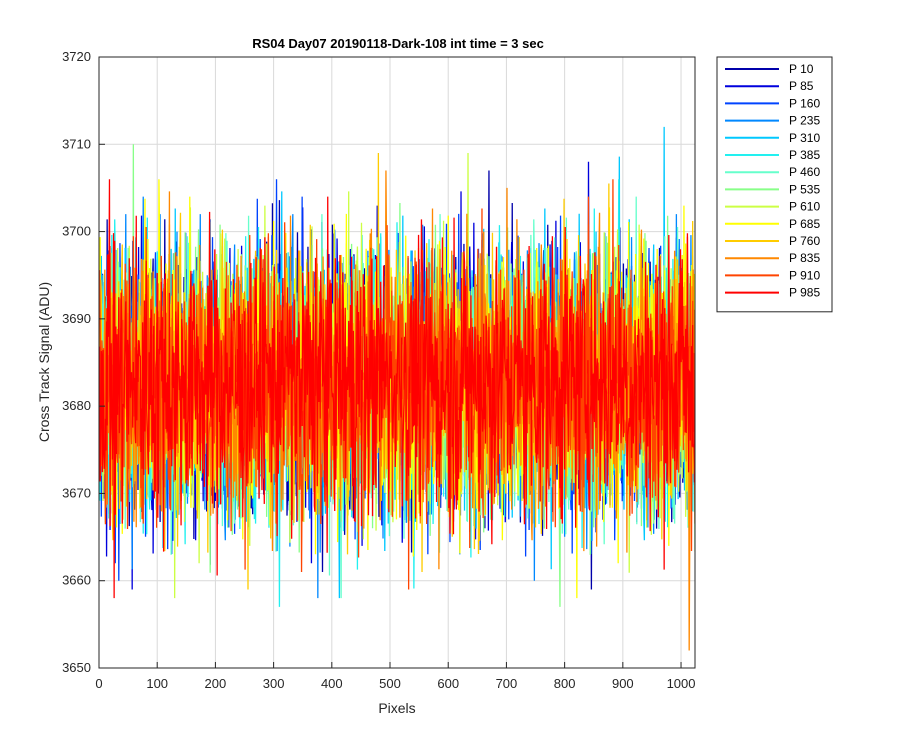 The width and height of the screenshot is (900, 750). Describe the element at coordinates (801, 69) in the screenshot. I see `legend-entry-label: P 10` at that location.